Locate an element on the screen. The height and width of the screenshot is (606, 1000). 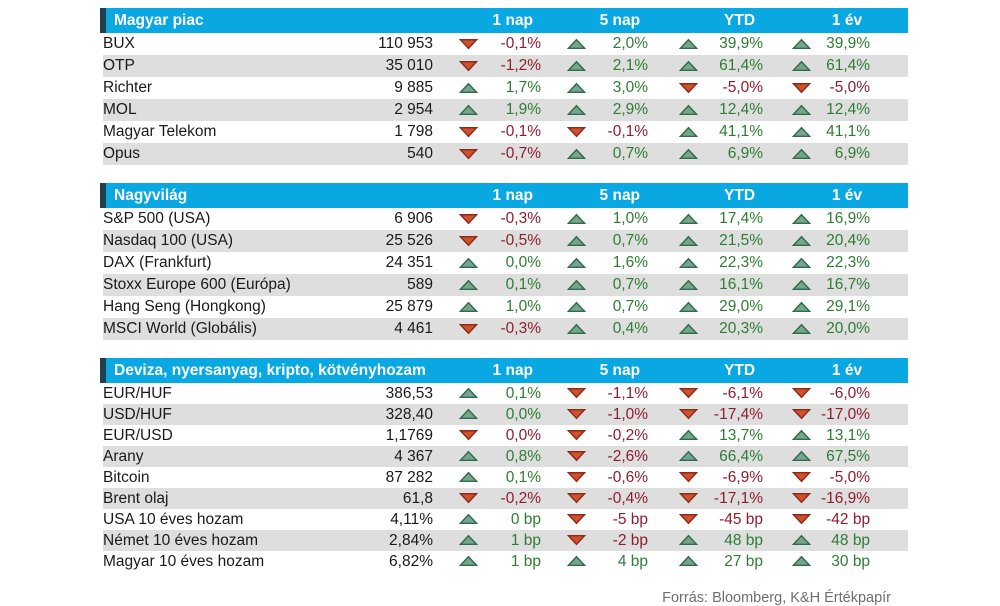
instrument-name: MSCI World (Globális) is located at coordinates (220, 329).